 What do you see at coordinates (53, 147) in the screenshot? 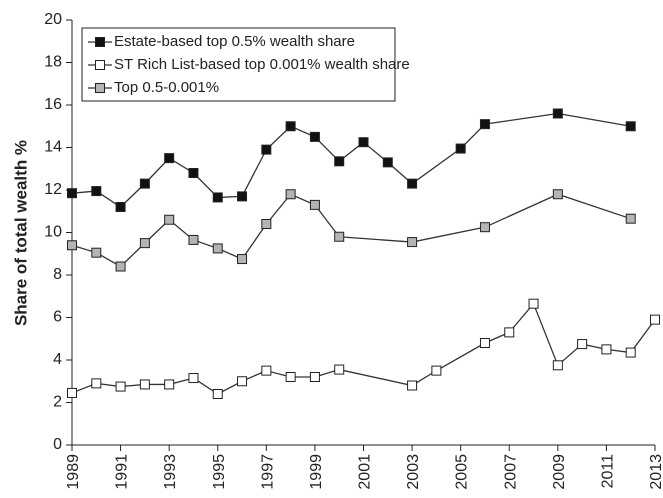
I see `y-tick-label: 14` at bounding box center [53, 147].